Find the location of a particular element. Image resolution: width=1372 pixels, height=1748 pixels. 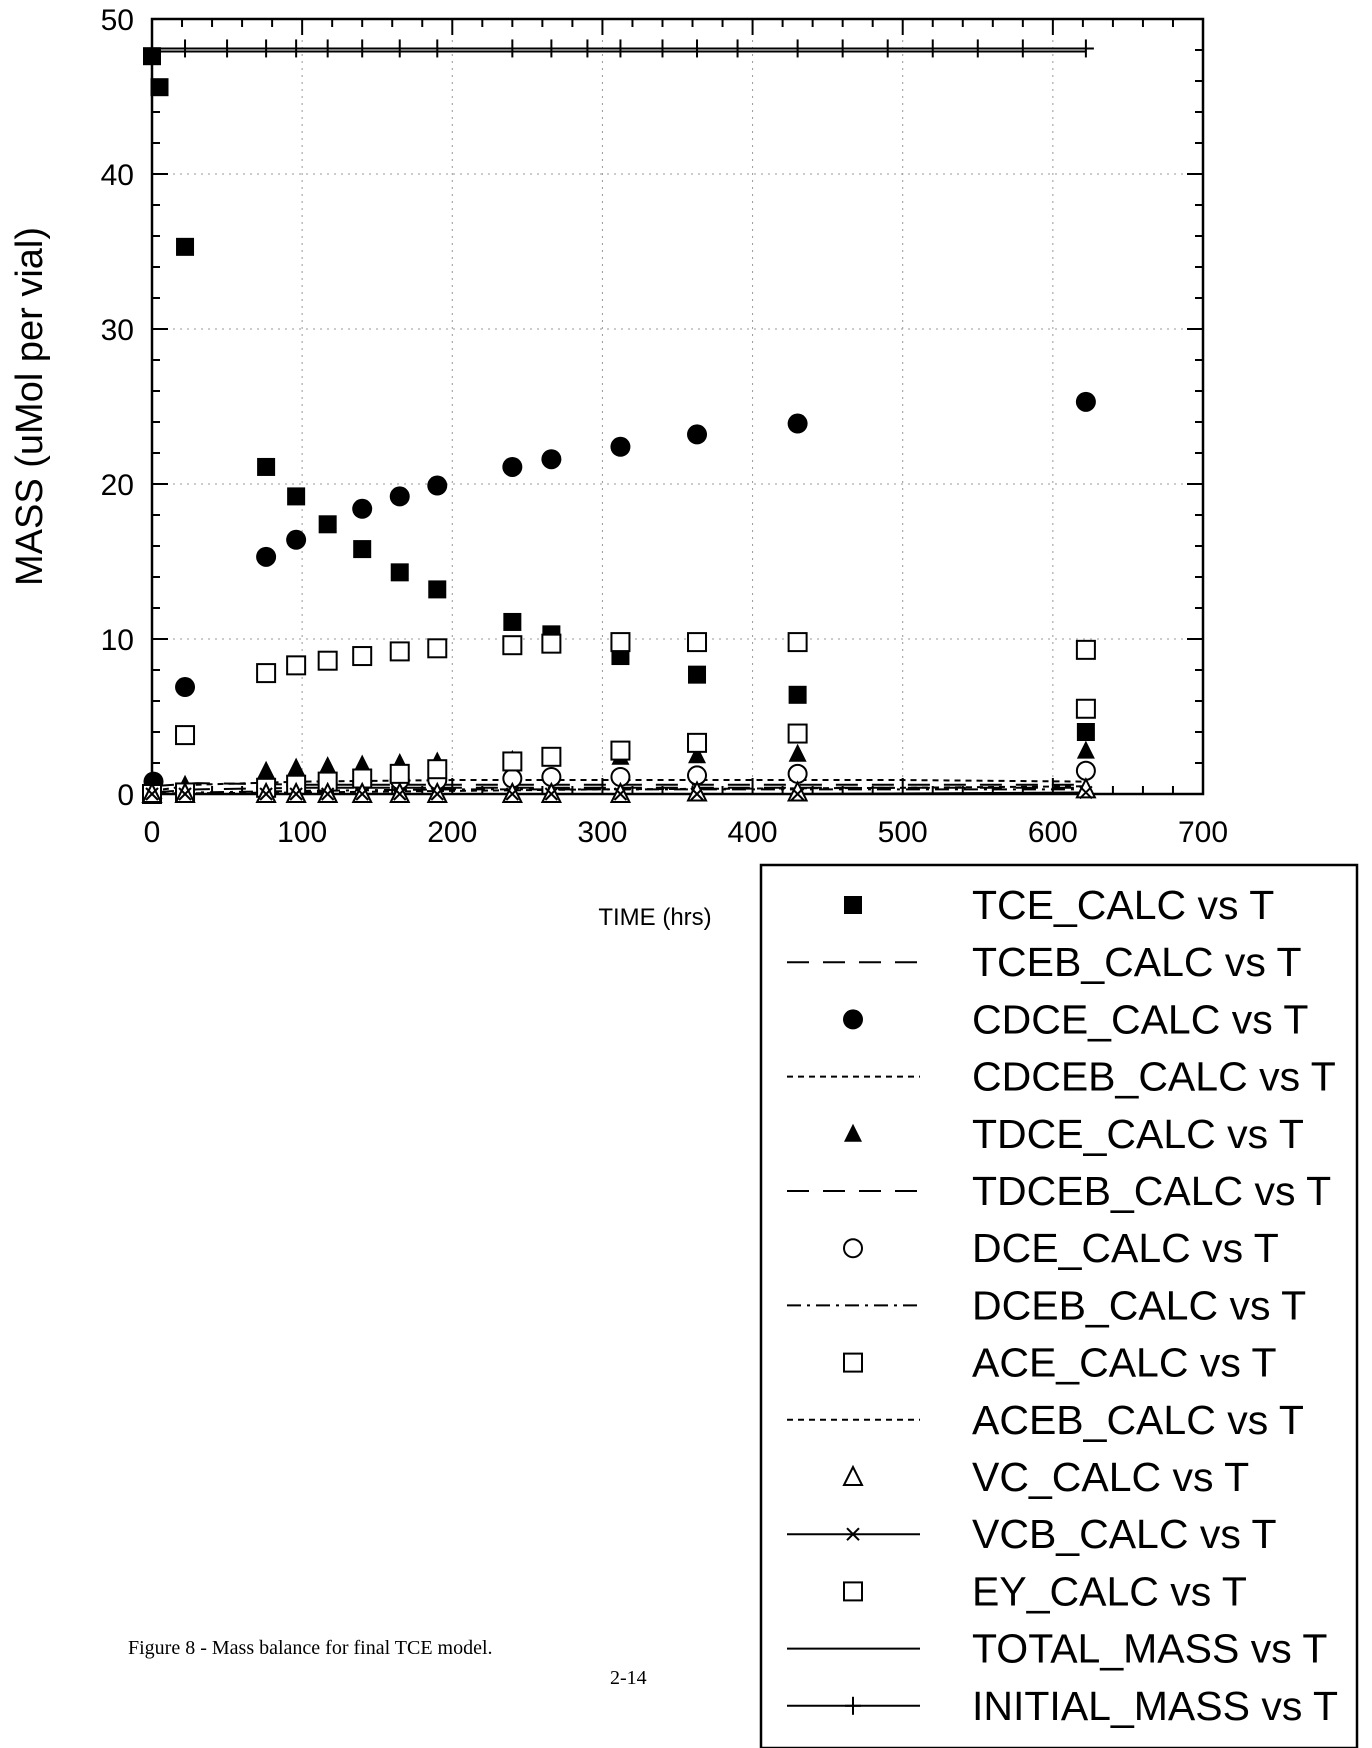

y-tick-label: 40 is located at coordinates (117, 175).